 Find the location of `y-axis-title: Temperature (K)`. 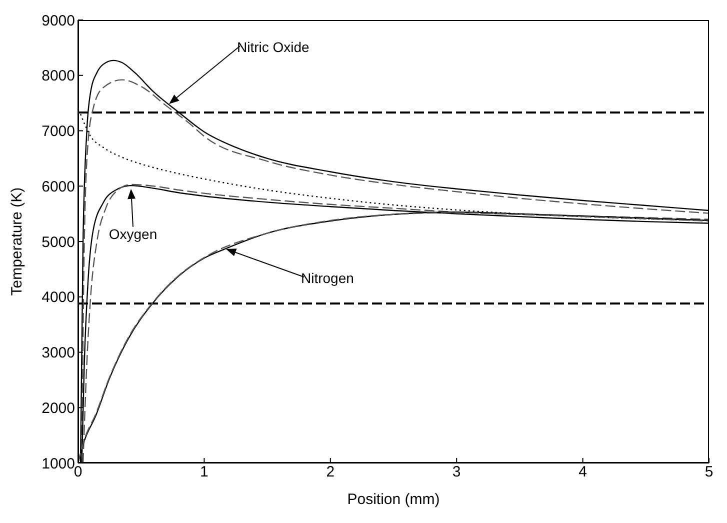

y-axis-title: Temperature (K) is located at coordinates (17, 241).